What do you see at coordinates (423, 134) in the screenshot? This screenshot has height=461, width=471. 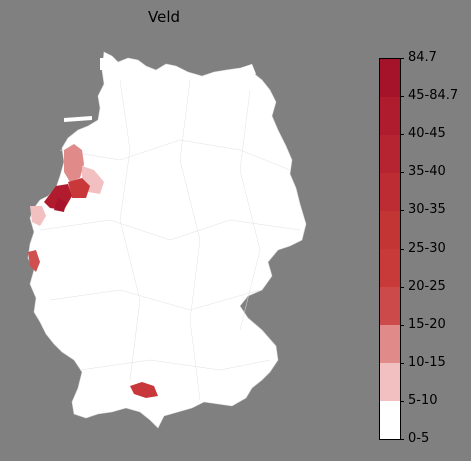 I see `colorbar-tick-label: 40-45` at bounding box center [423, 134].